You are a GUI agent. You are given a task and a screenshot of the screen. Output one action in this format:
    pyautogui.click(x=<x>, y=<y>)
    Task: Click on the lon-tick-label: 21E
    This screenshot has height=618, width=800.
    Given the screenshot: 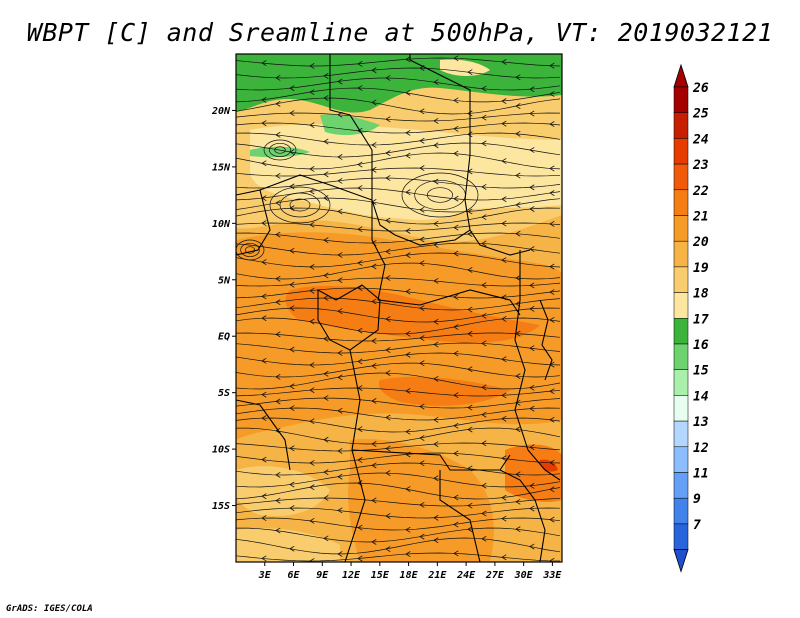 What is the action you would take?
    pyautogui.click(x=437, y=575)
    